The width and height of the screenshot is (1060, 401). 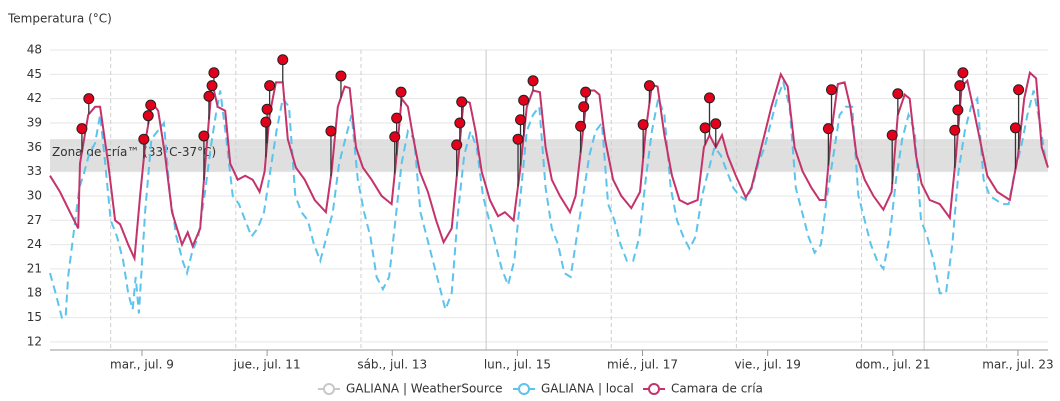 I want to click on zone-label: Zona de cría™ (33°C-37°C), so click(x=134, y=152).